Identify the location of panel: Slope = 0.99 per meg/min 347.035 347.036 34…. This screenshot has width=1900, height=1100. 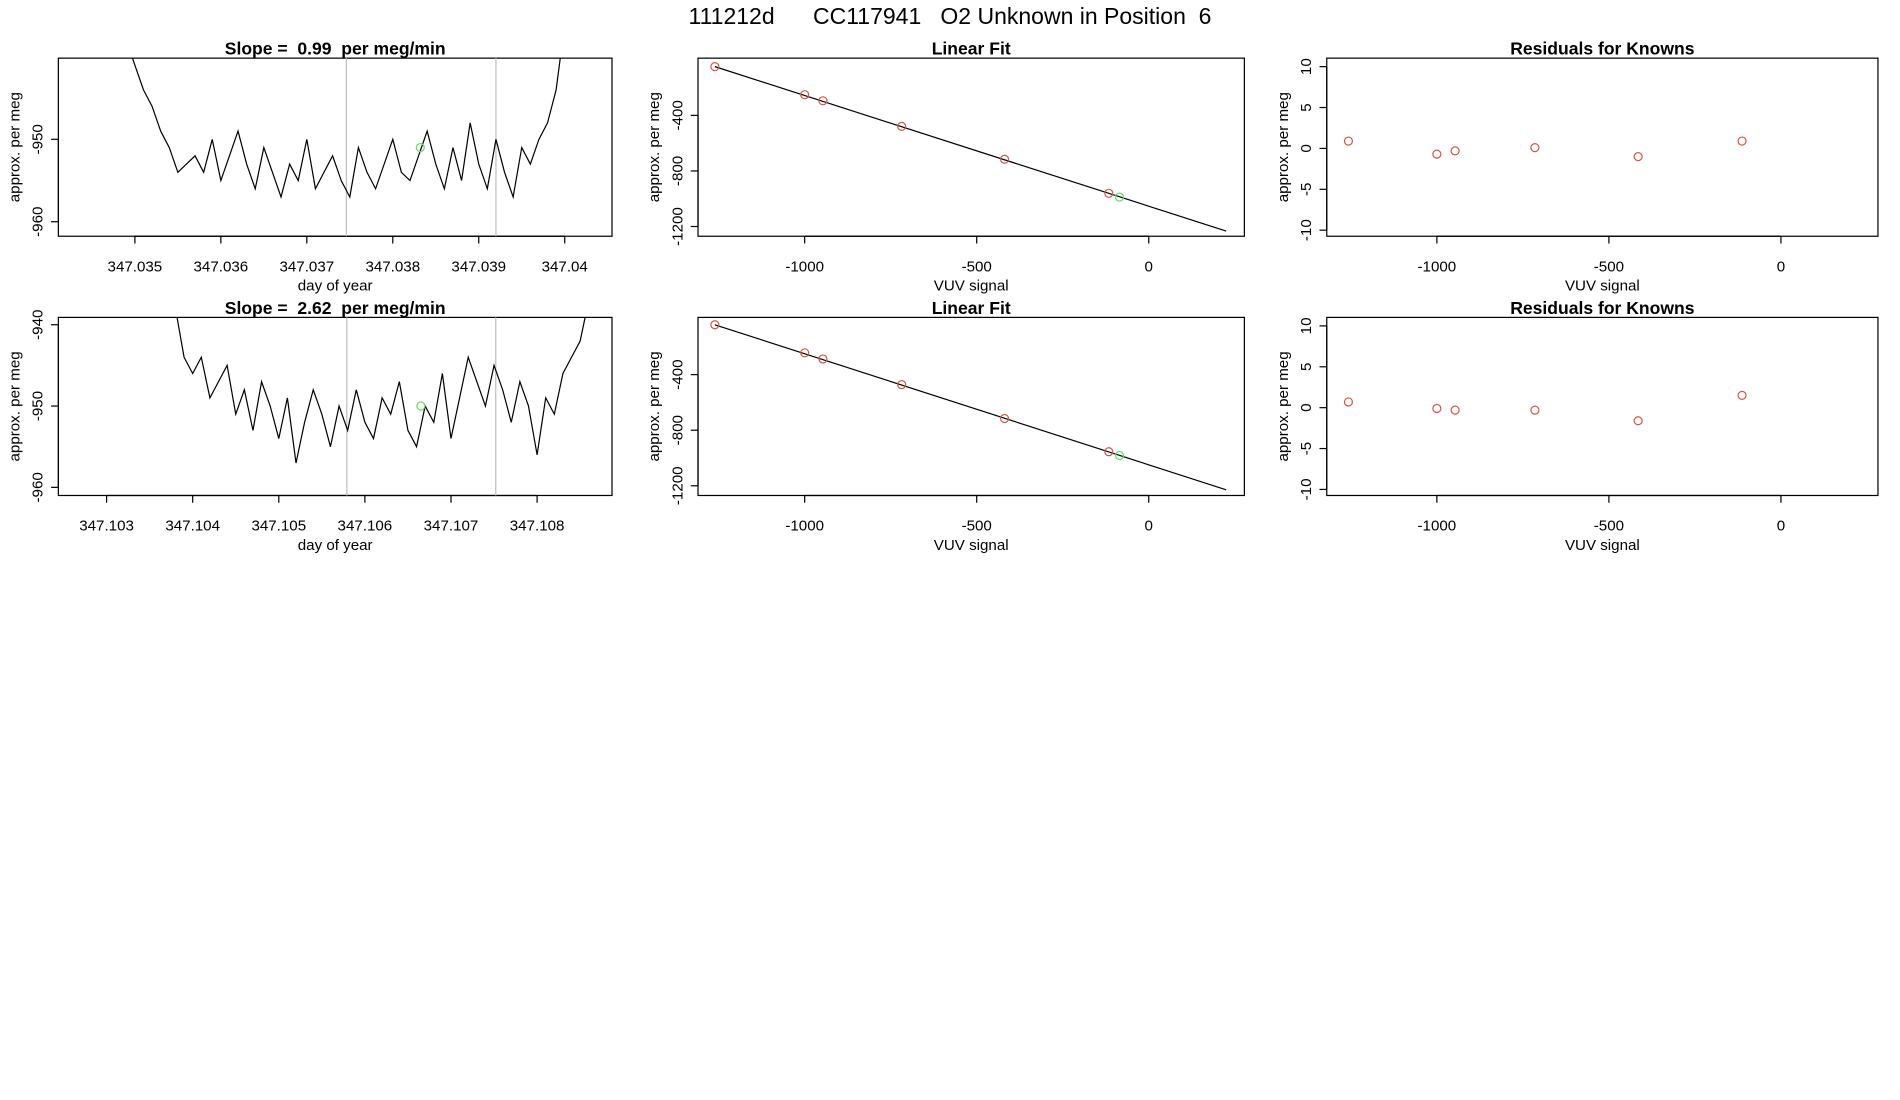
(310, 167).